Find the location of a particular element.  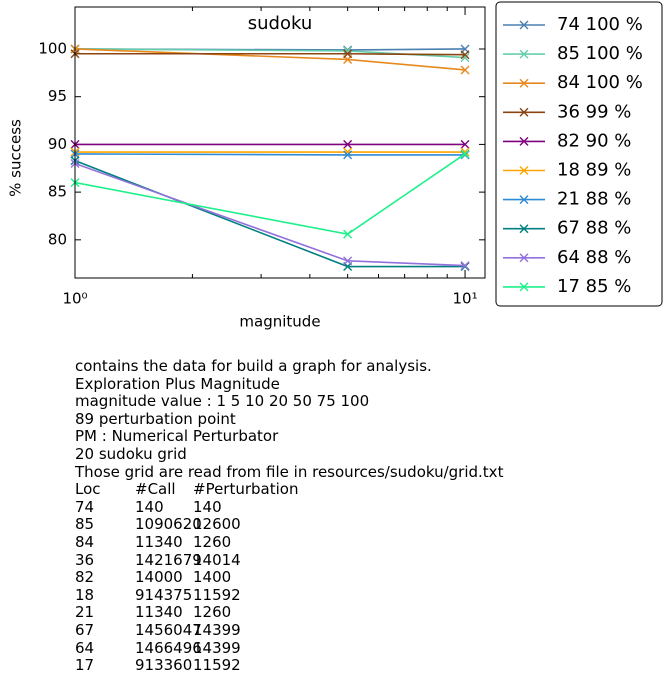

table-cell: #Perturbation is located at coordinates (246, 489).